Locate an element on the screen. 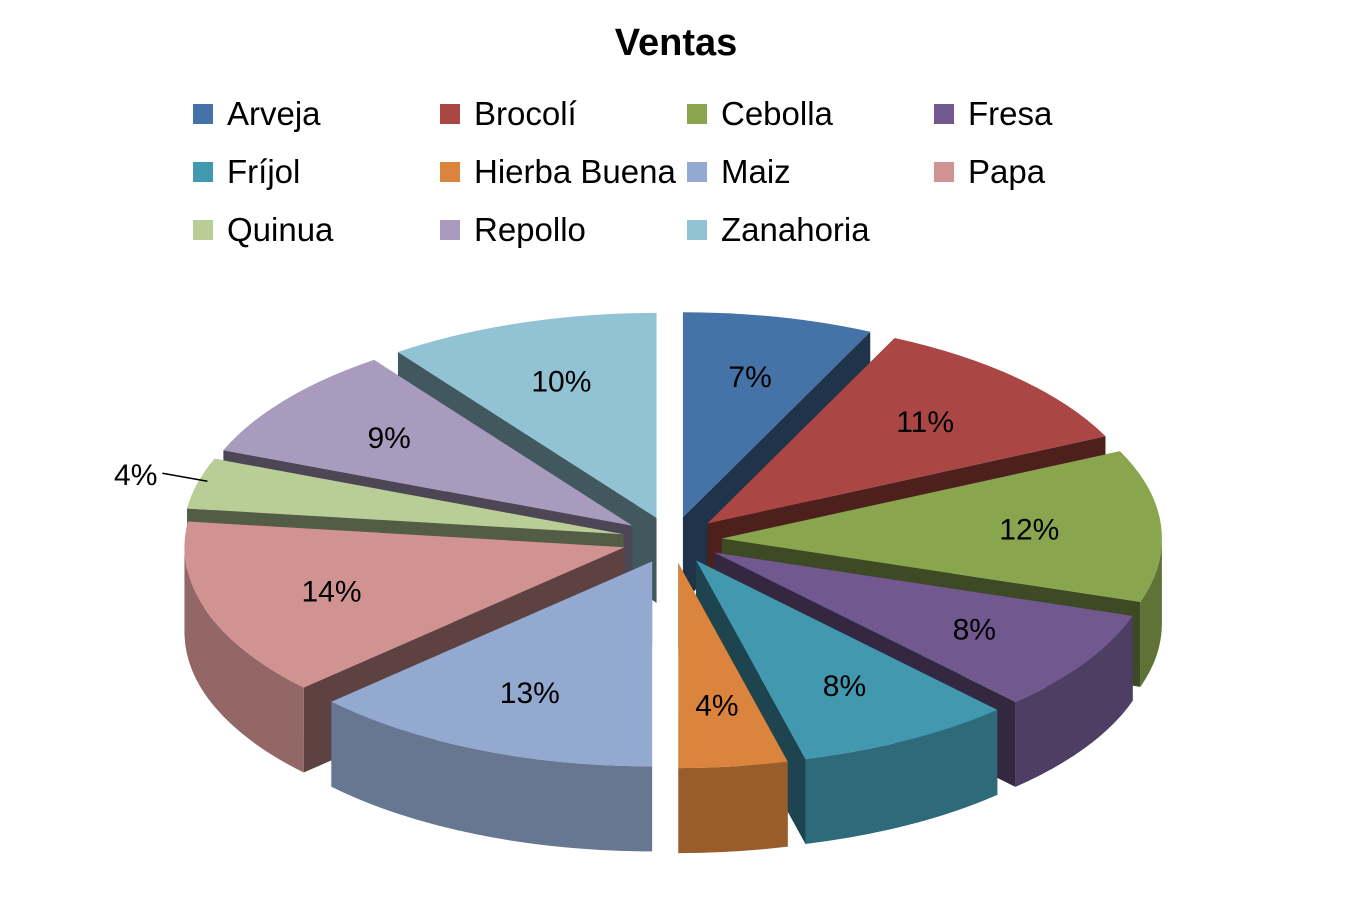 The width and height of the screenshot is (1352, 919). legend-item-papa: Papa is located at coordinates (1023, 172).